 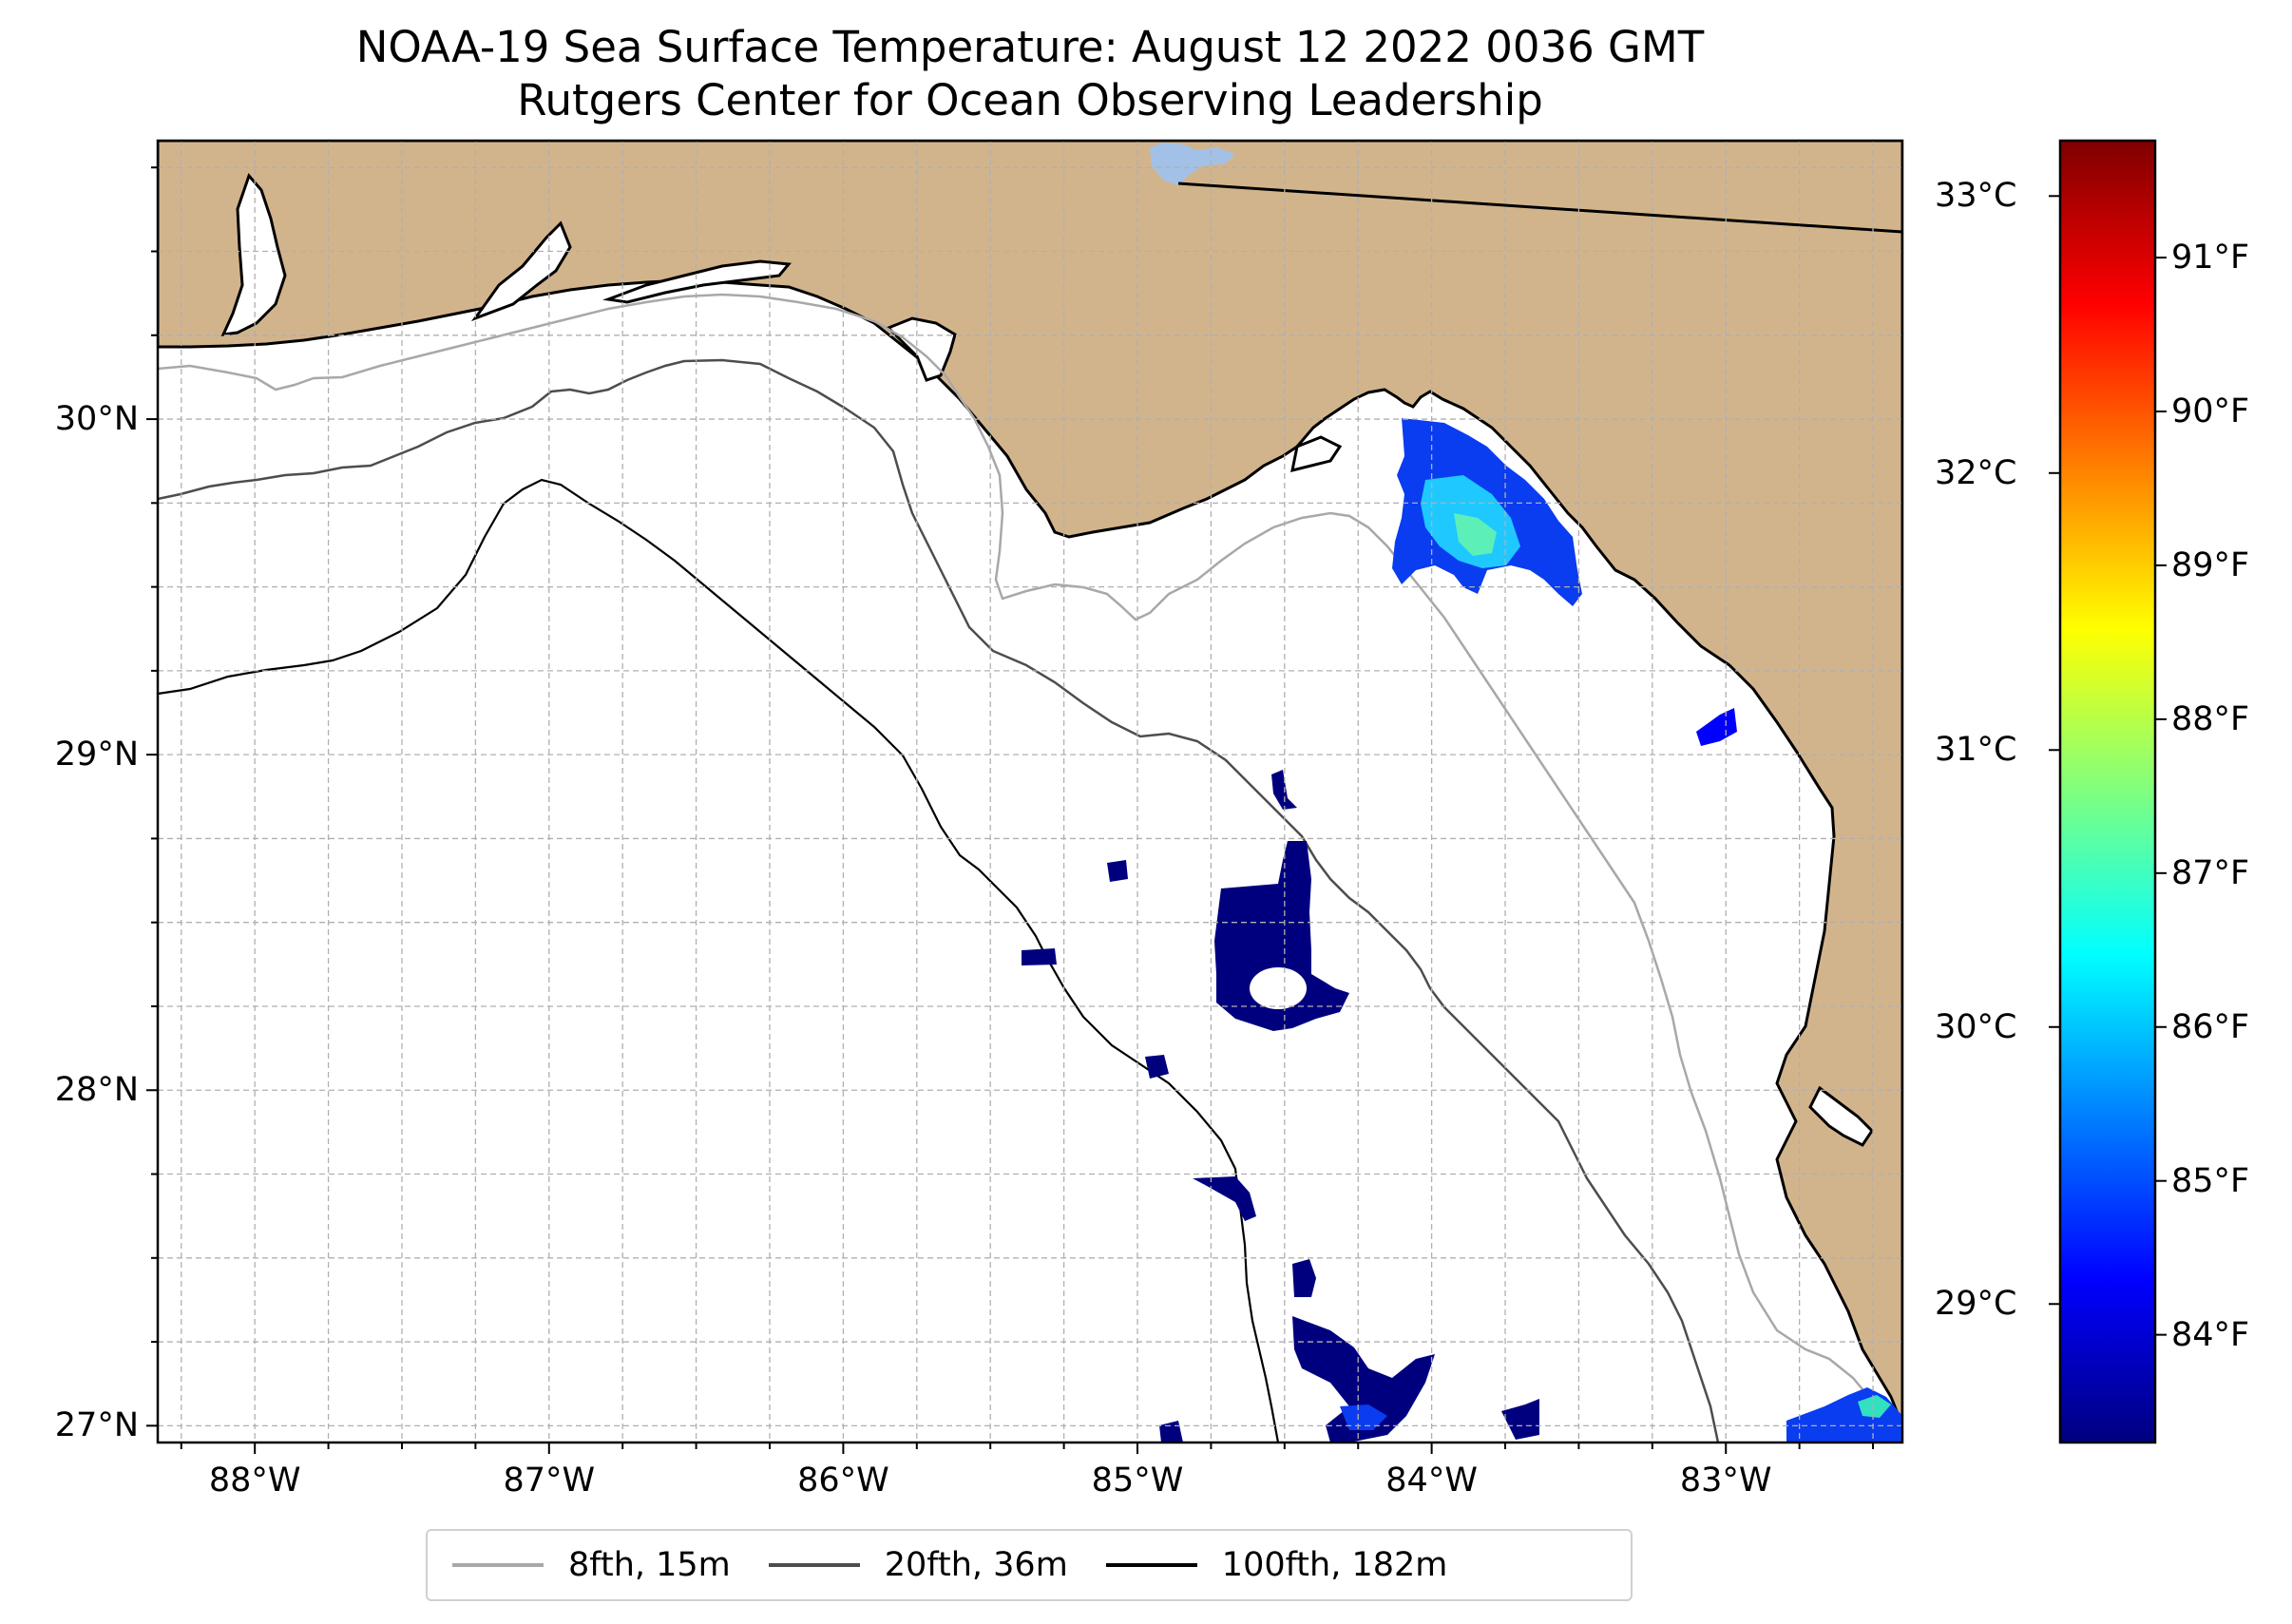 I want to click on contour-legend: 8fth, 15m 20fth, 36m 100fth, 182m, so click(x=1029, y=1565).